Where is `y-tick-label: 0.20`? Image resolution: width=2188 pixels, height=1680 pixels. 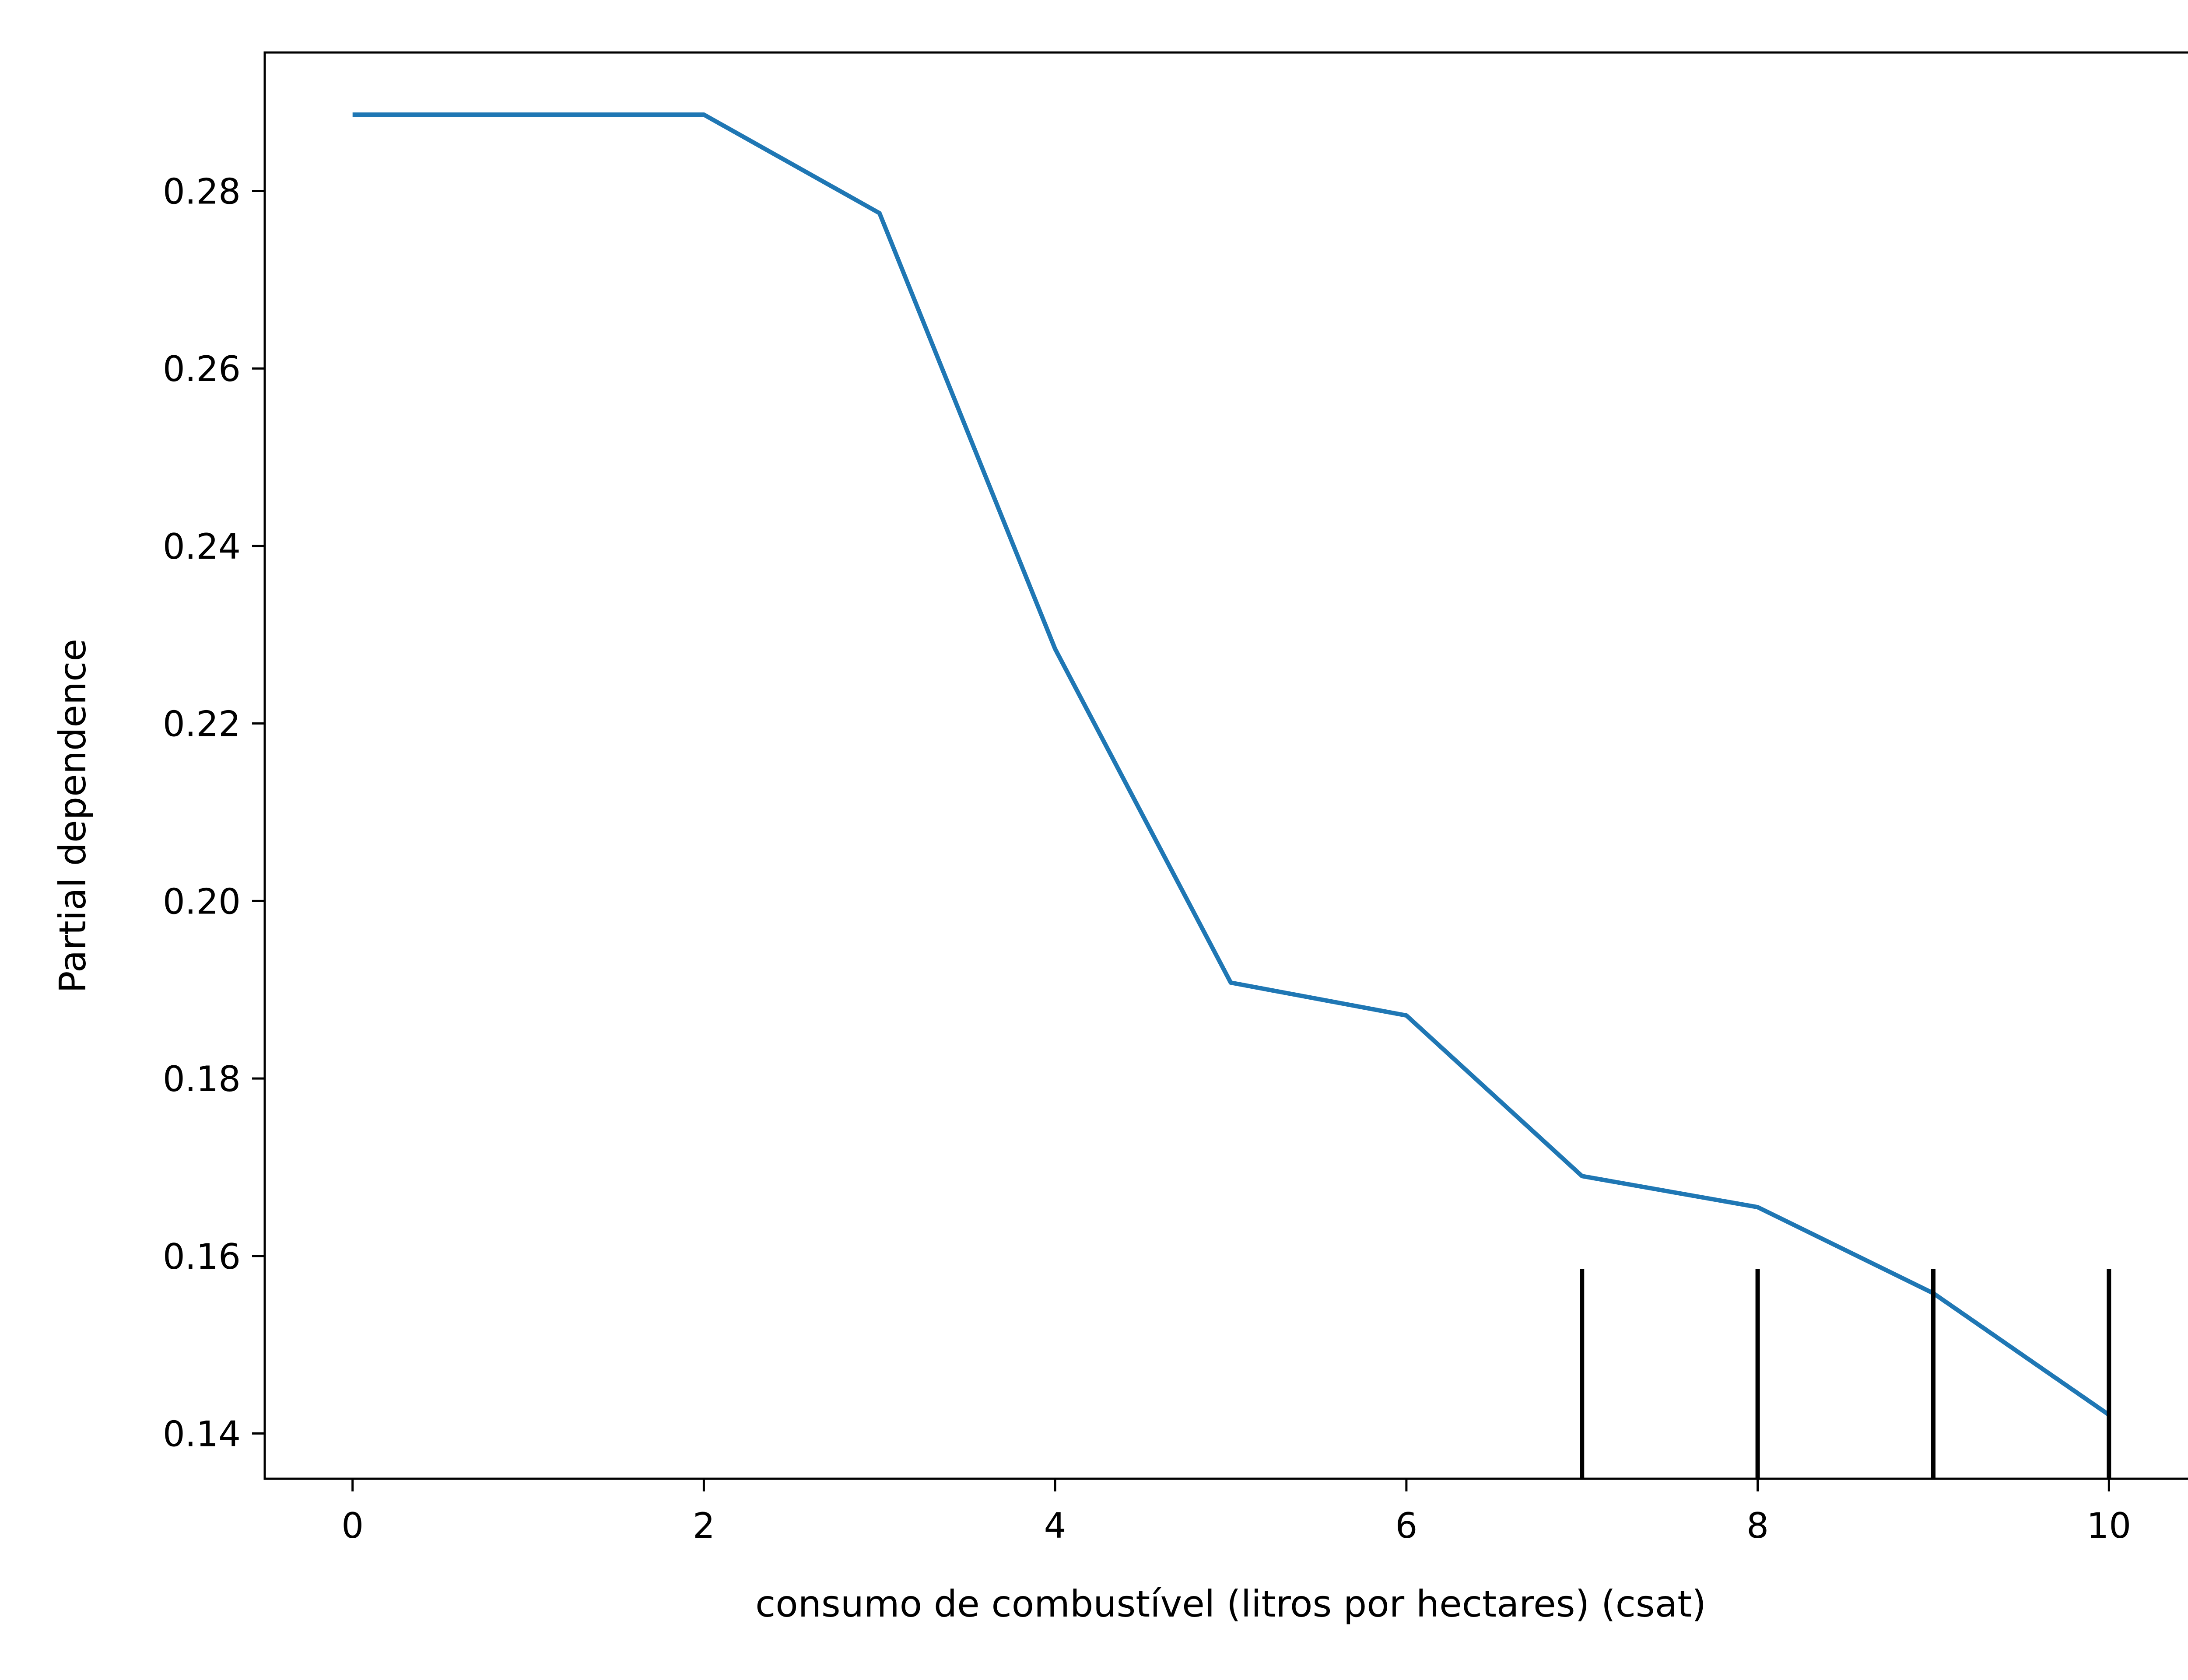 y-tick-label: 0.20 is located at coordinates (202, 901).